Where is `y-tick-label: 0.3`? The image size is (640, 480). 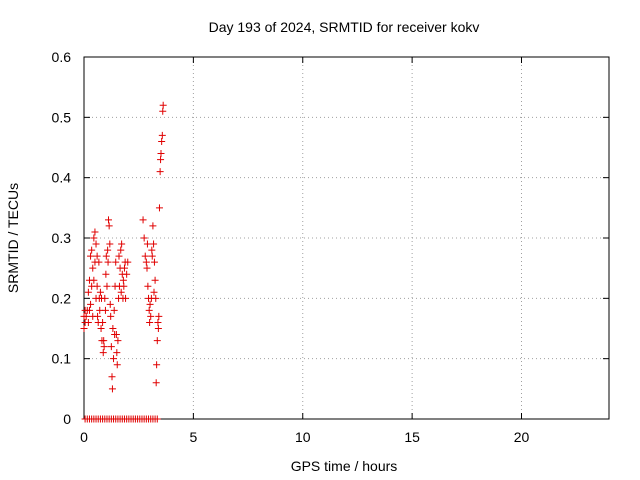 y-tick-label: 0.3 is located at coordinates (62, 238).